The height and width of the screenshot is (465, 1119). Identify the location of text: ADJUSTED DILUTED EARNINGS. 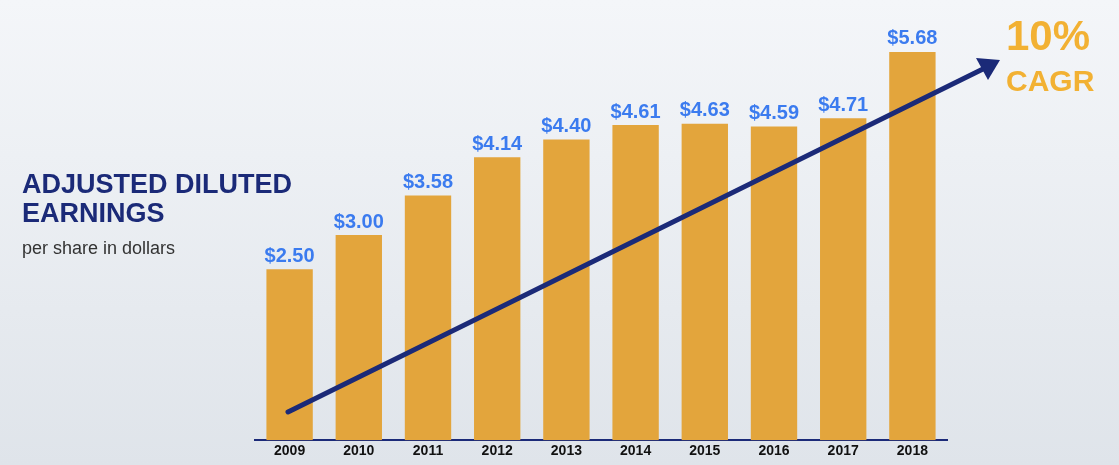
(157, 198).